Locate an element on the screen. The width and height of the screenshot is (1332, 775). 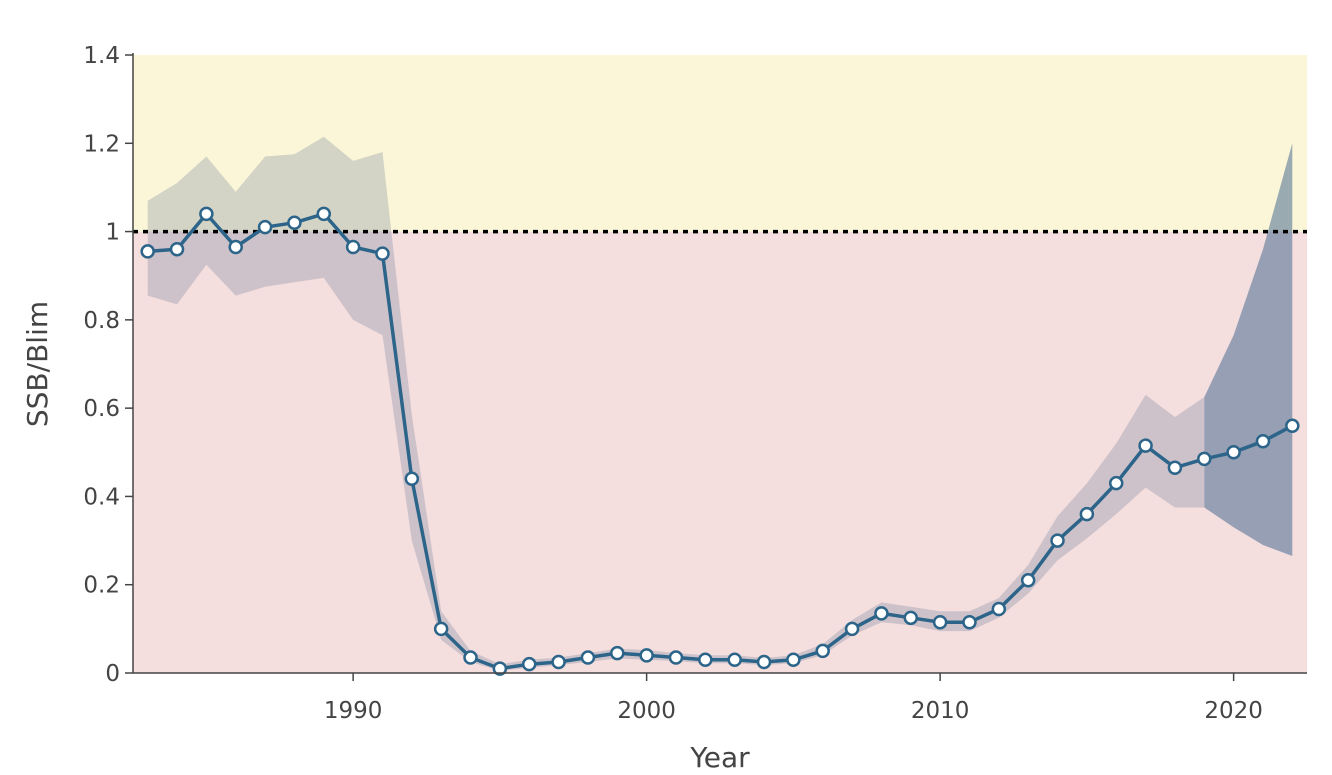
y-axis-title: SSB/Blim is located at coordinates (37, 364).